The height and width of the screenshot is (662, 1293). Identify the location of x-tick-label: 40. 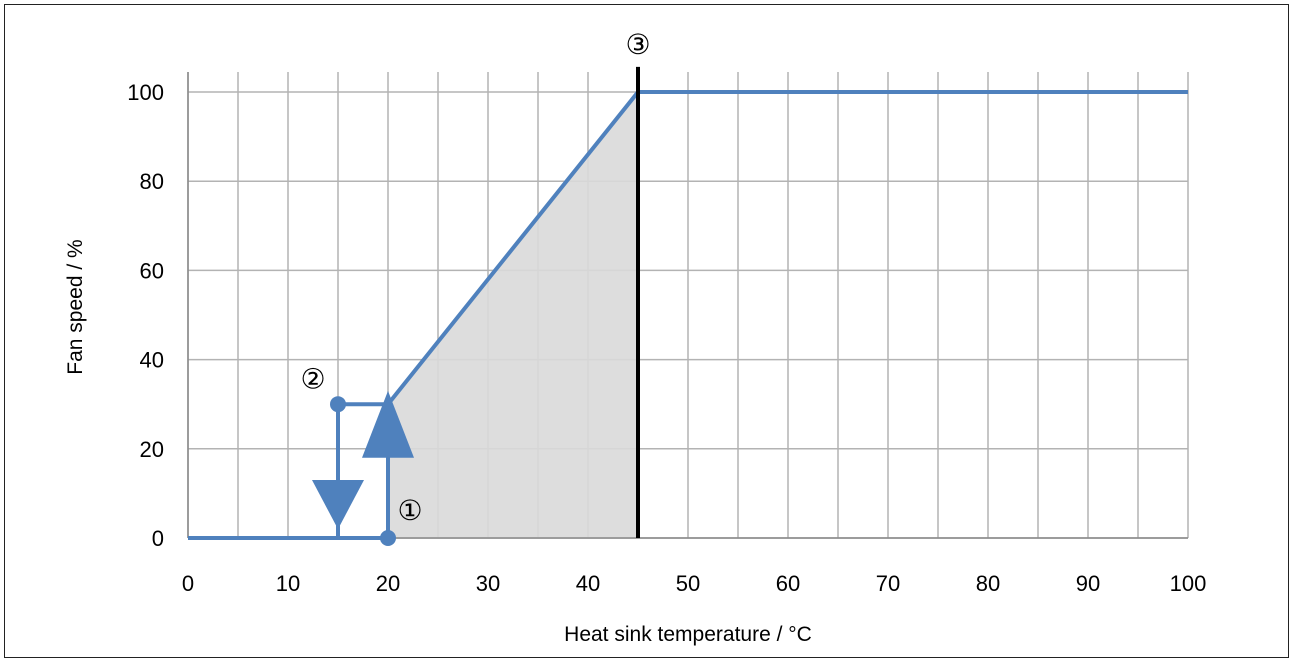
(588, 583).